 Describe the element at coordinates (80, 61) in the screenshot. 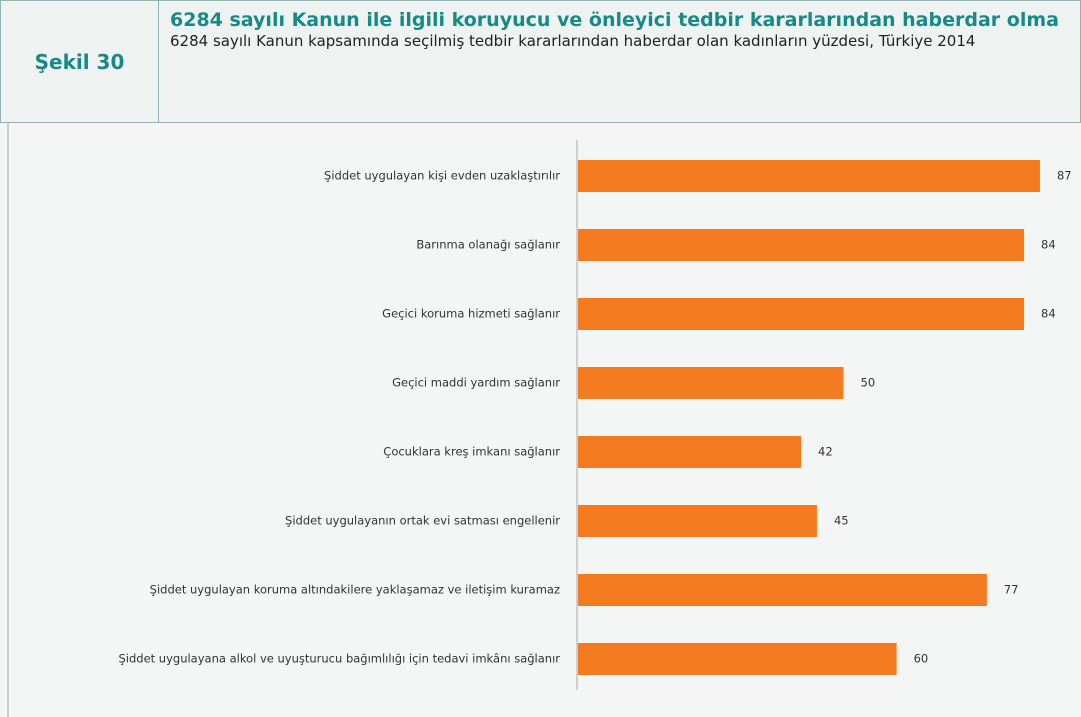

I see `figure-label: Şekil 30` at that location.